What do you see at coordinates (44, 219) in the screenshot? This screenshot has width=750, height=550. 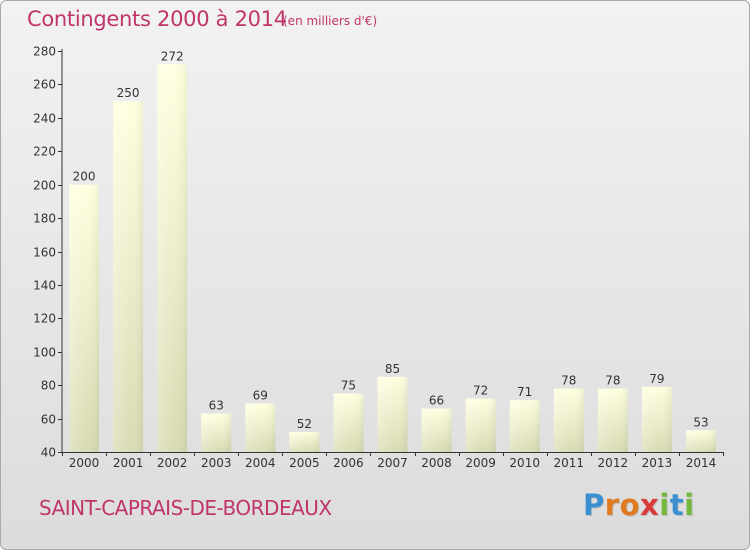 I see `y-tick-label: 180` at bounding box center [44, 219].